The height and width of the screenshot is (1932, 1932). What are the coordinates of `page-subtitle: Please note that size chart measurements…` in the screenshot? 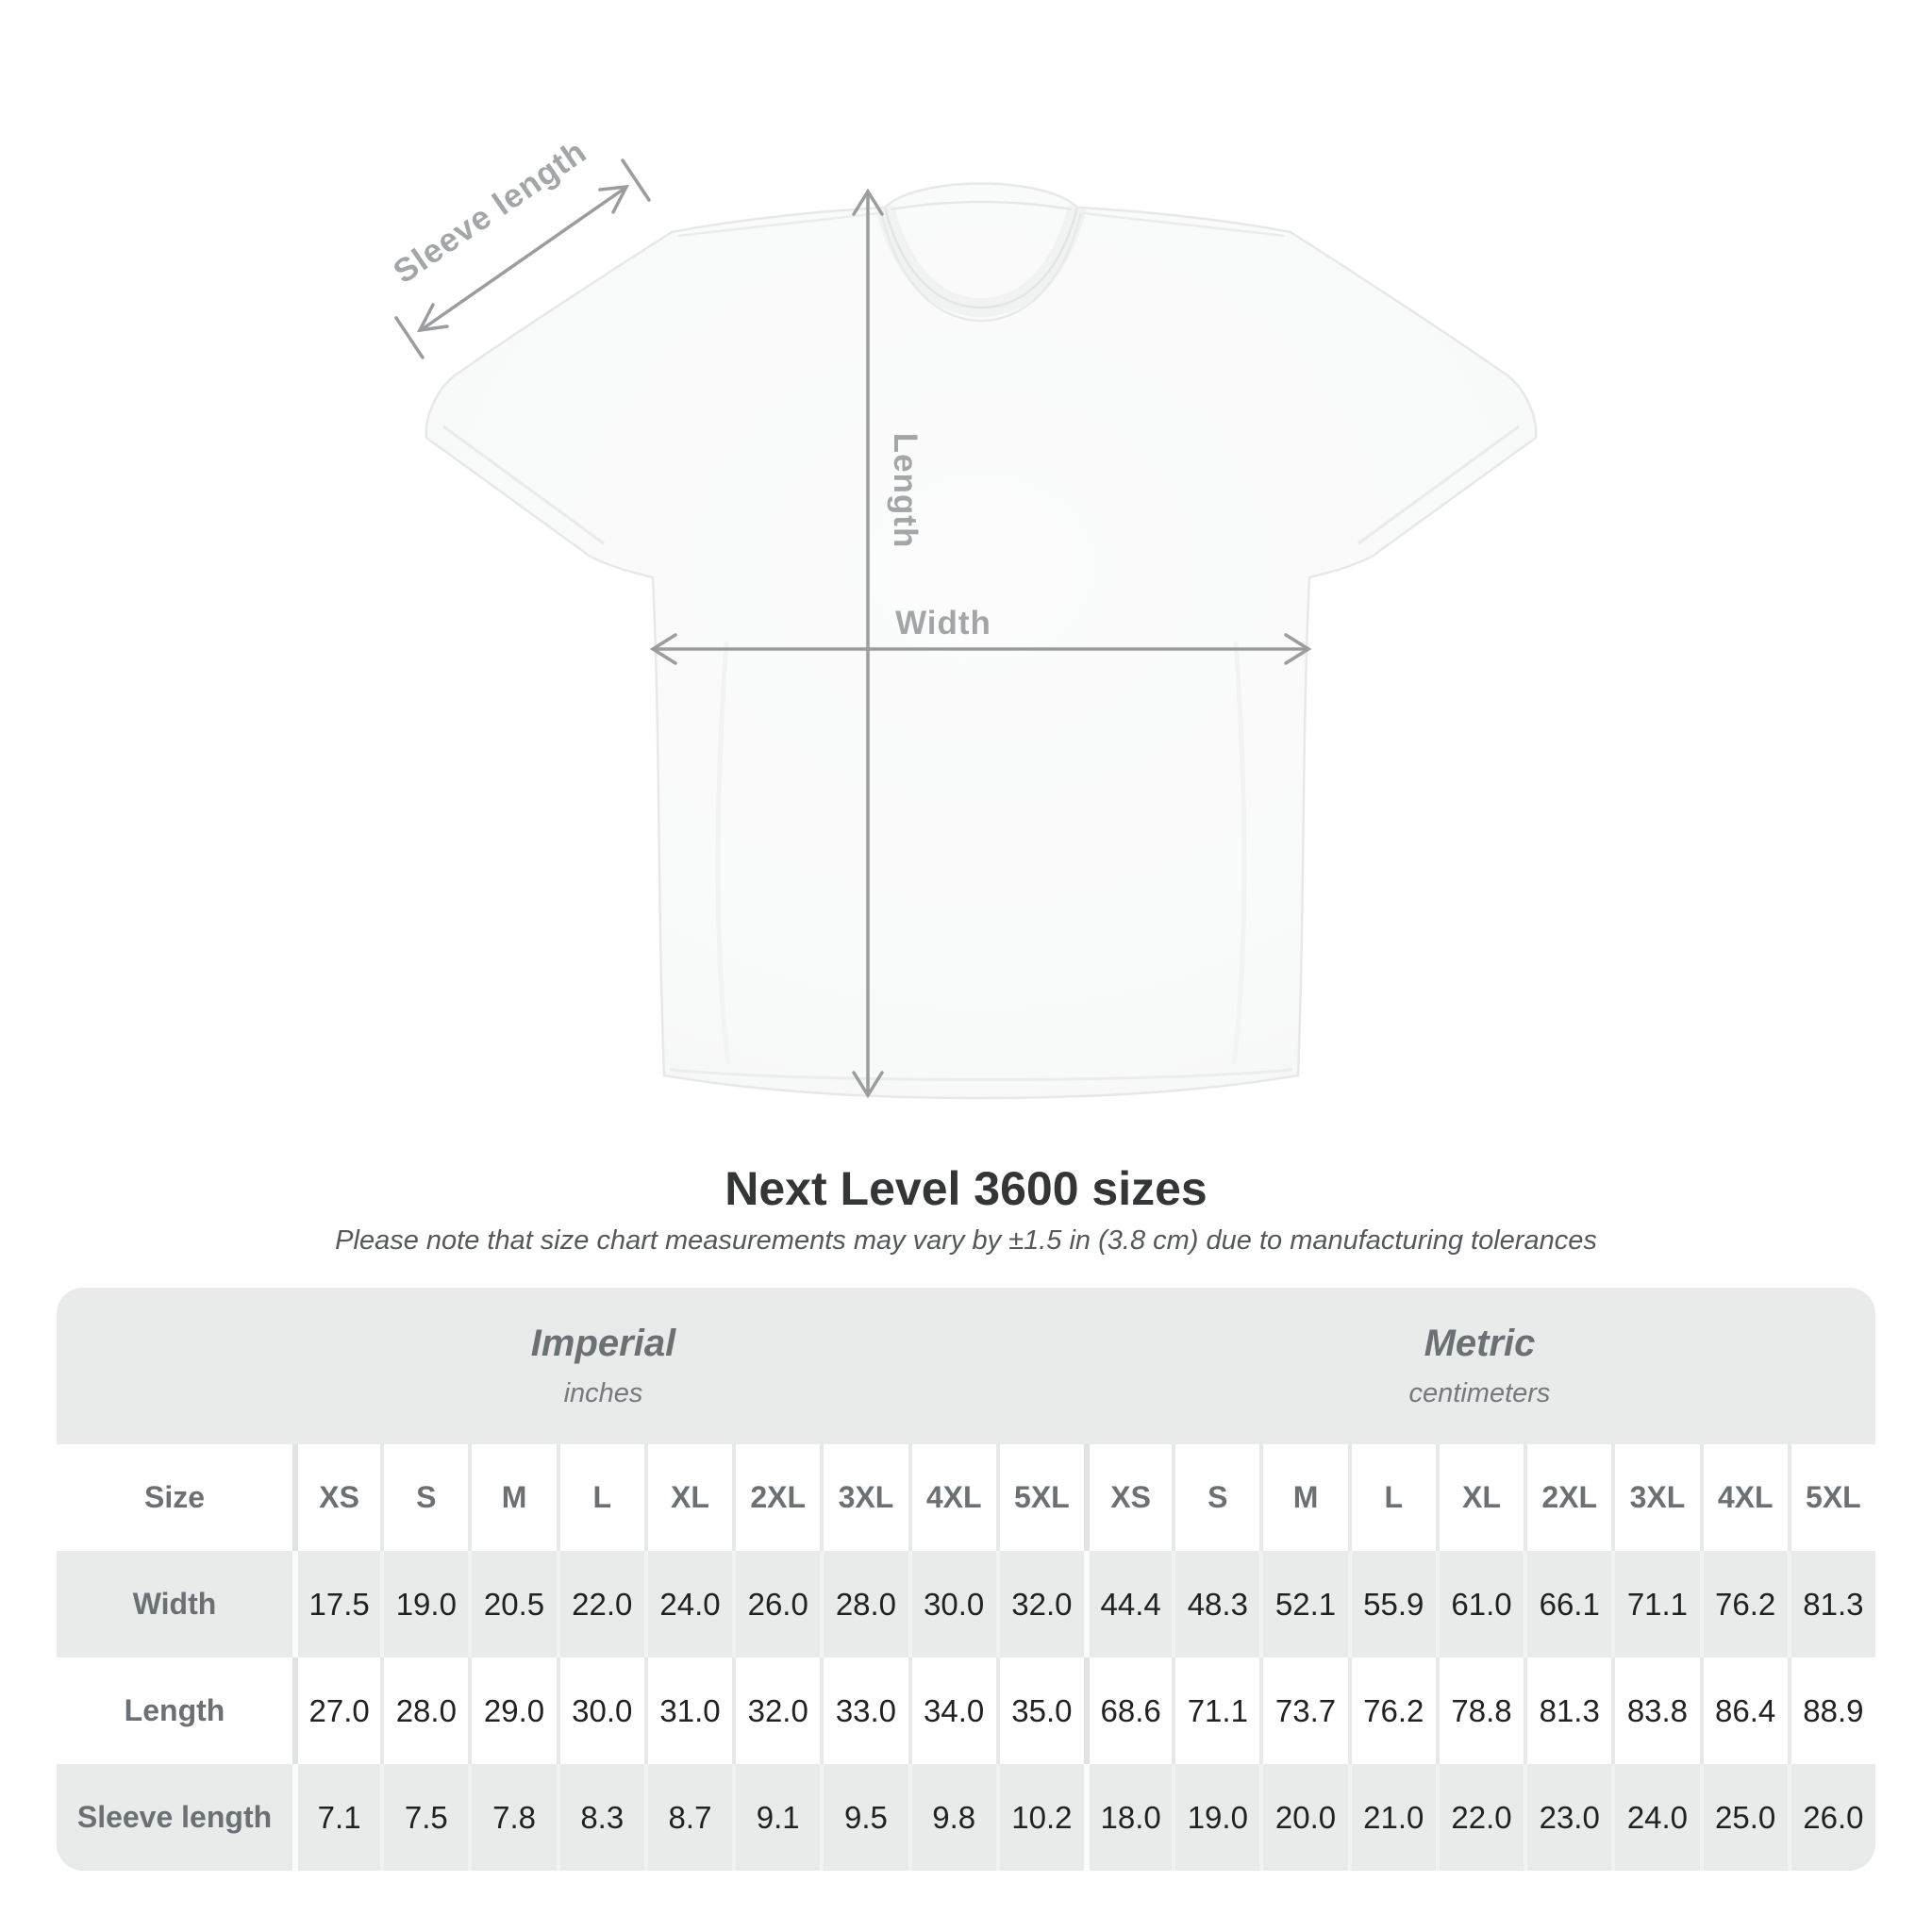 It's located at (966, 1241).